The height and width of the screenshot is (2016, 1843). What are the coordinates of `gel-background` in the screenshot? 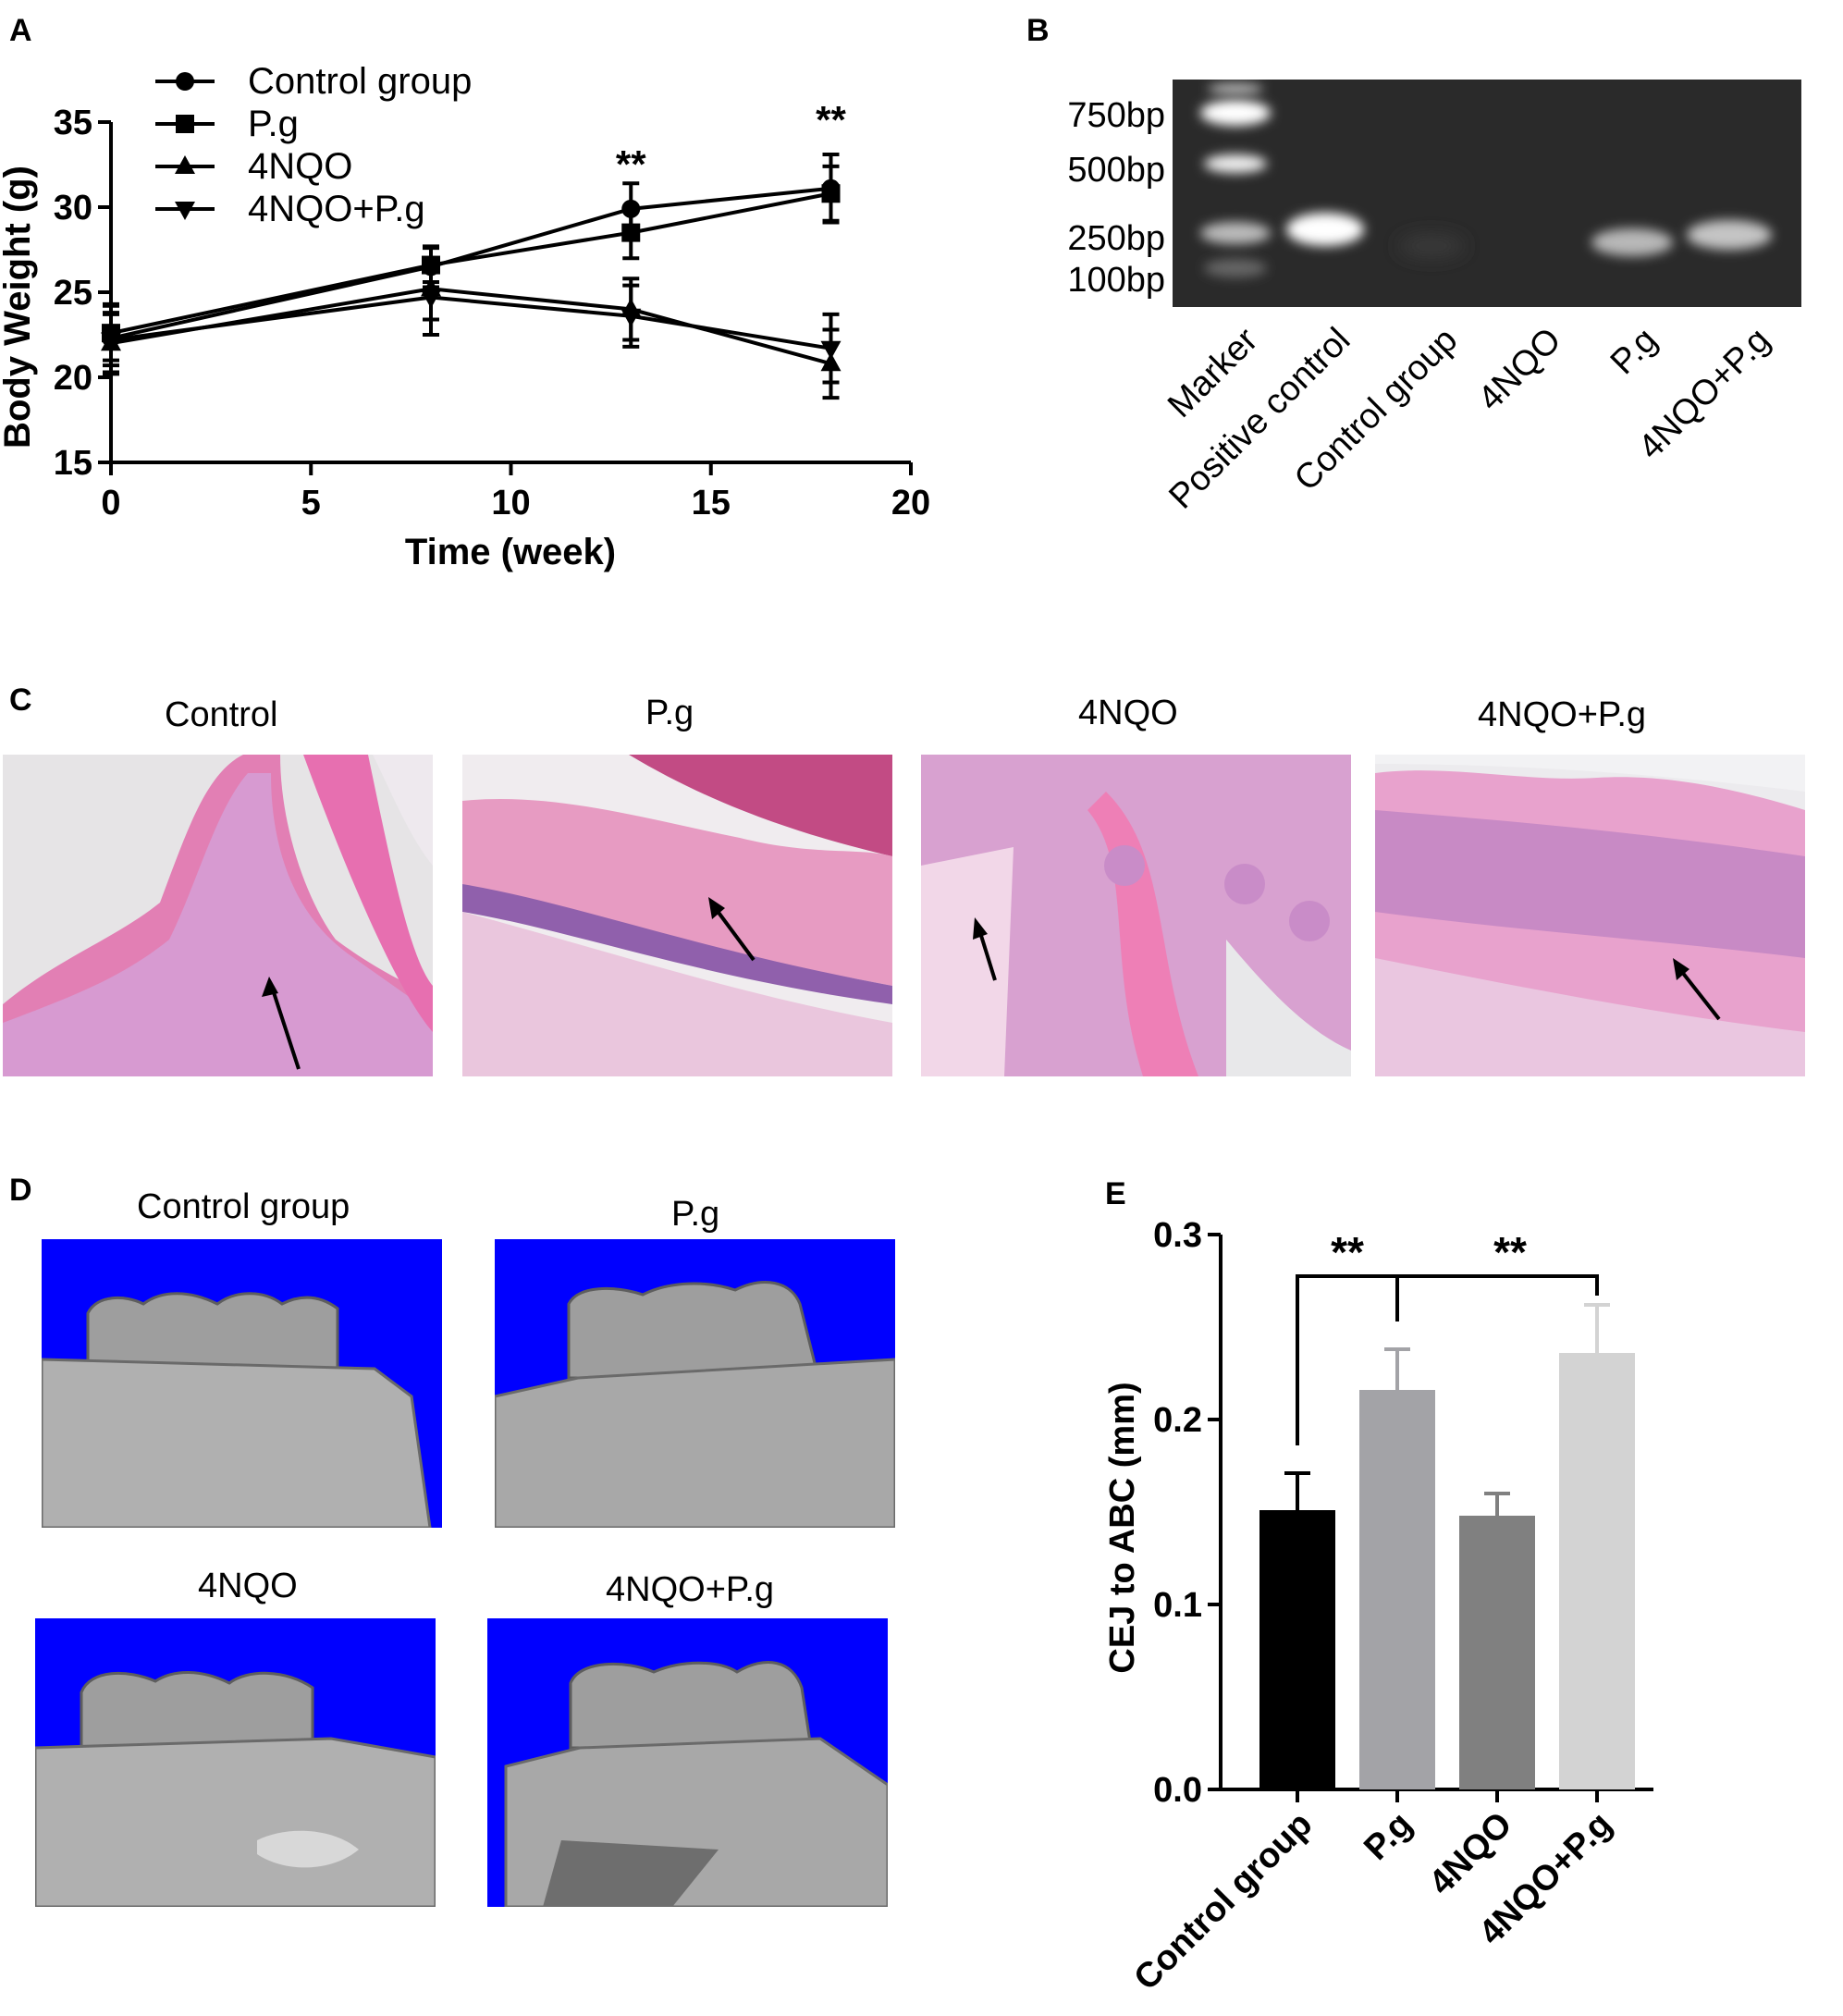 It's located at (1487, 193).